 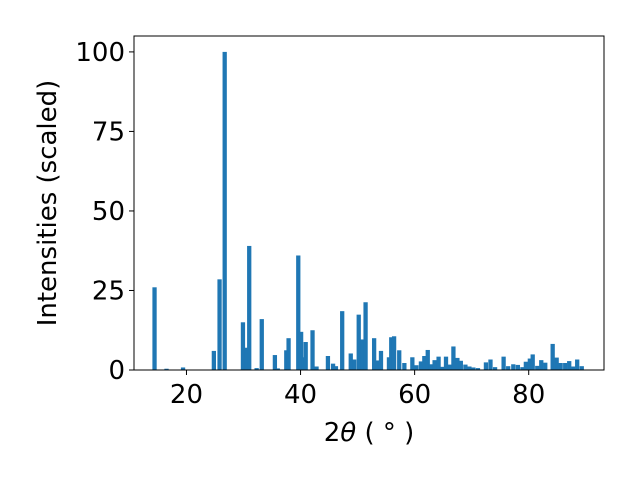 I want to click on x-tick-label: 20, so click(x=186, y=395).